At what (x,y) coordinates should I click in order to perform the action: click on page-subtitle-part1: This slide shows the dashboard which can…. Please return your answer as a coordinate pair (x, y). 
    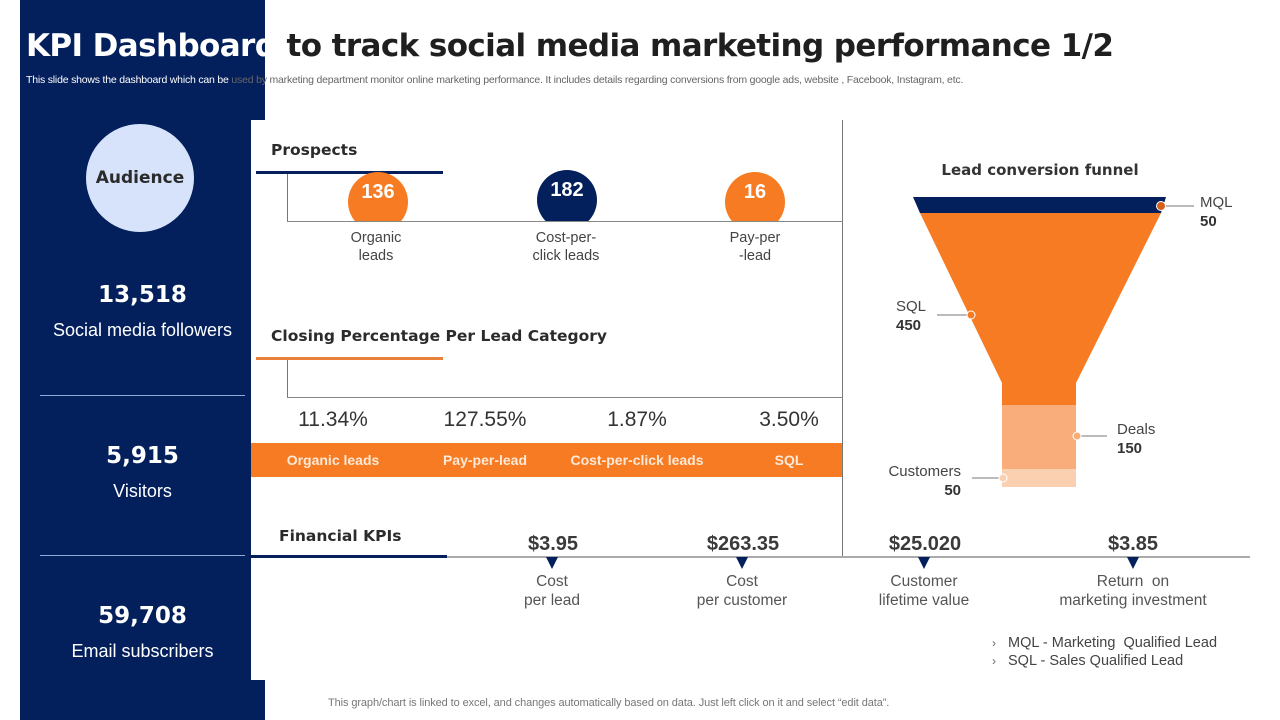
    Looking at the image, I should click on (127, 80).